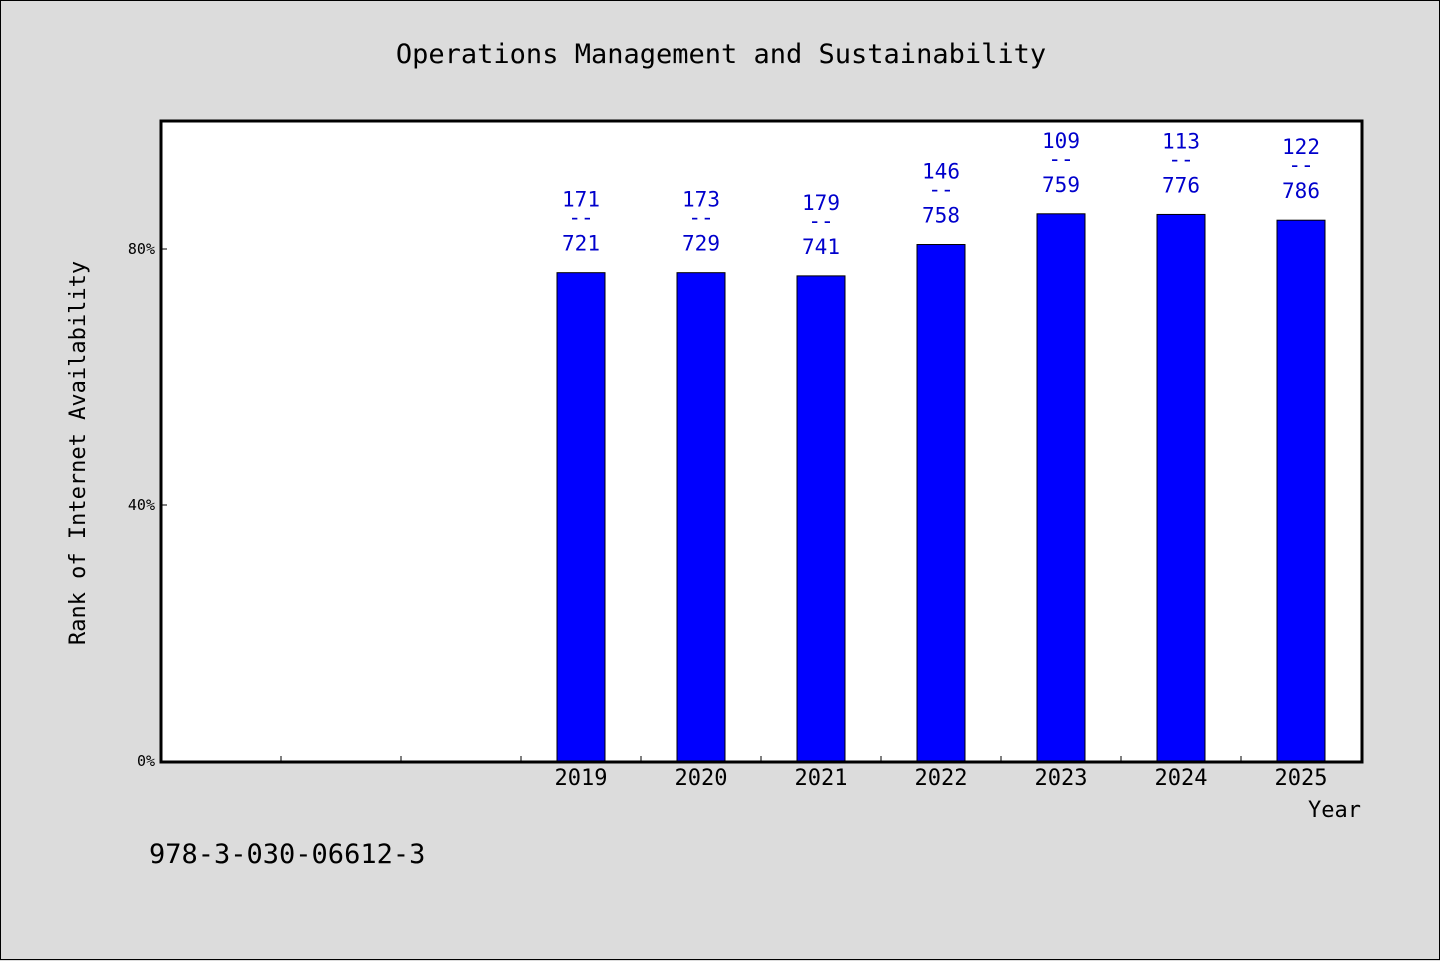  What do you see at coordinates (146, 761) in the screenshot?
I see `y-tick-label: 0%` at bounding box center [146, 761].